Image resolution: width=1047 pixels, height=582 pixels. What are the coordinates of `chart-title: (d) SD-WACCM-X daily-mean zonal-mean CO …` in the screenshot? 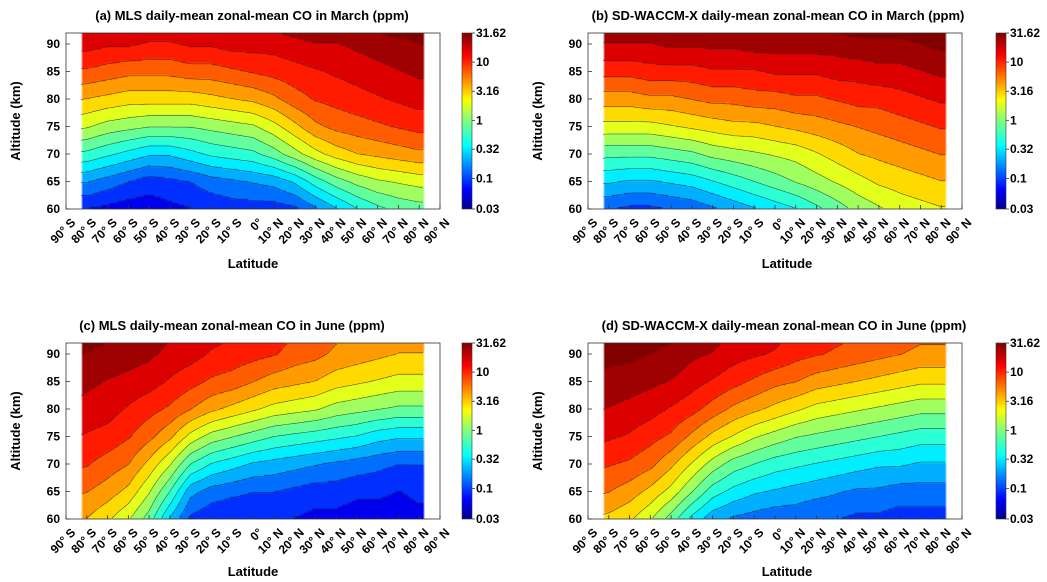 It's located at (784, 325).